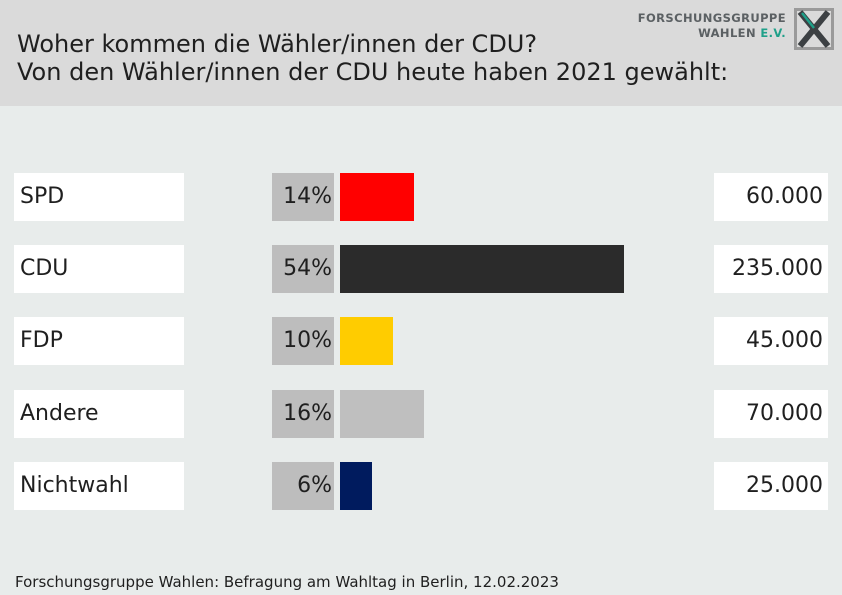 This screenshot has width=842, height=595. What do you see at coordinates (421, 198) in the screenshot?
I see `chart-row-spd: SPD 14% 60.000` at bounding box center [421, 198].